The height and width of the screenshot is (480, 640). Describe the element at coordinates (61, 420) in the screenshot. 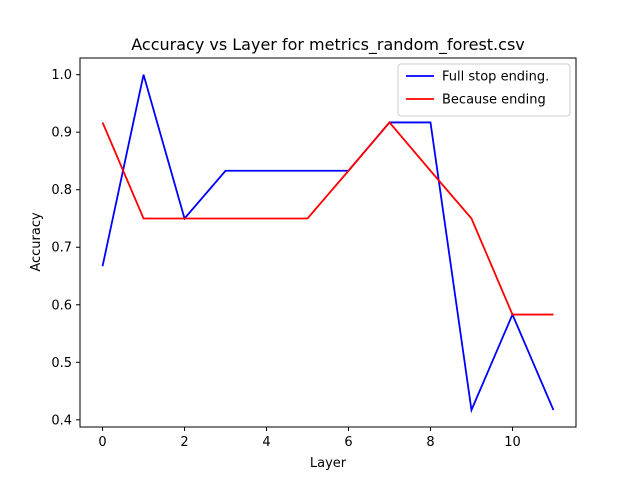

I see `y-tick-label: 0.4` at that location.